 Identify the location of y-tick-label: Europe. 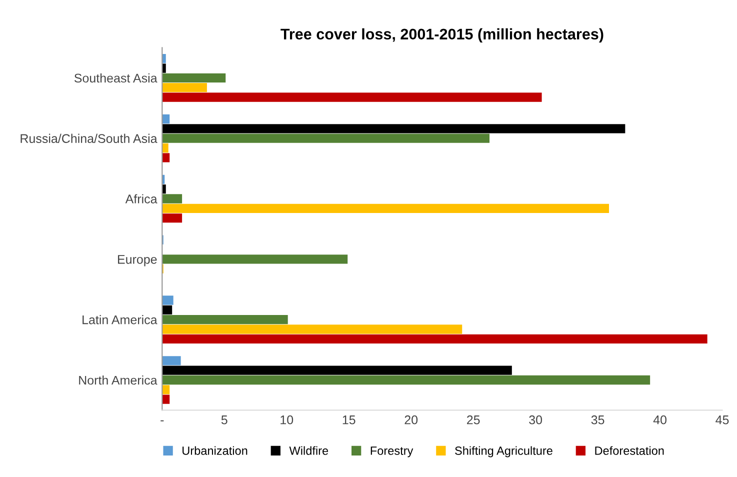
(137, 260).